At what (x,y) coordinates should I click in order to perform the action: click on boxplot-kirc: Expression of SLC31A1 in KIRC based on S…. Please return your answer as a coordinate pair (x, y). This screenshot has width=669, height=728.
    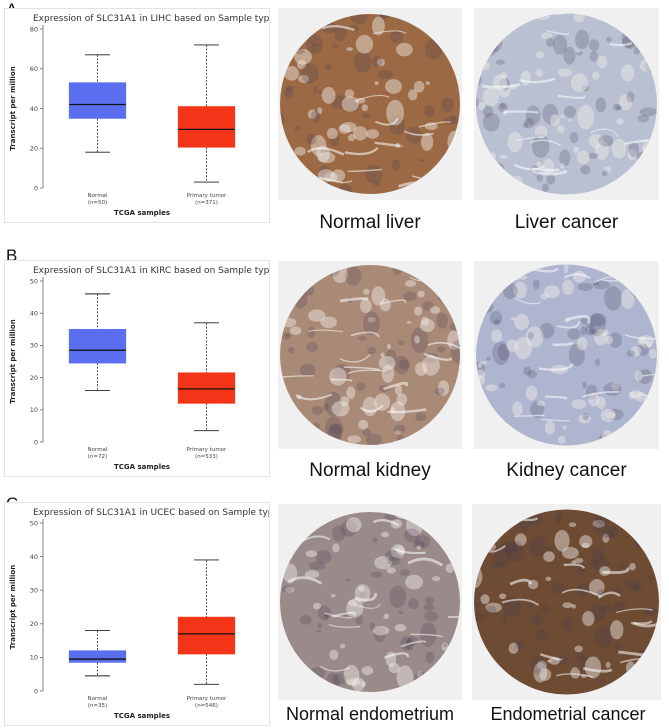
    Looking at the image, I should click on (137, 368).